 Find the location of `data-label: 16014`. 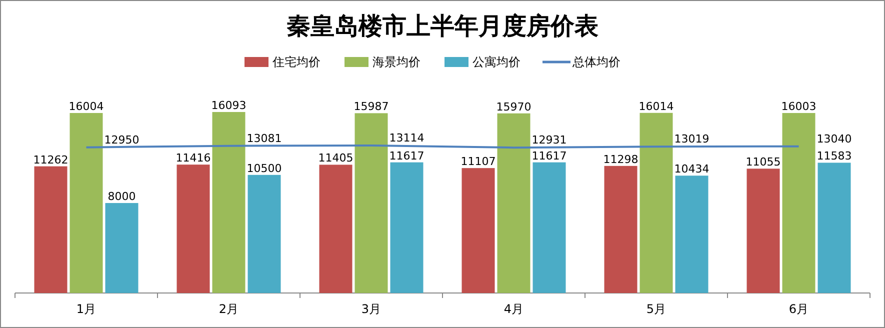

data-label: 16014 is located at coordinates (656, 106).